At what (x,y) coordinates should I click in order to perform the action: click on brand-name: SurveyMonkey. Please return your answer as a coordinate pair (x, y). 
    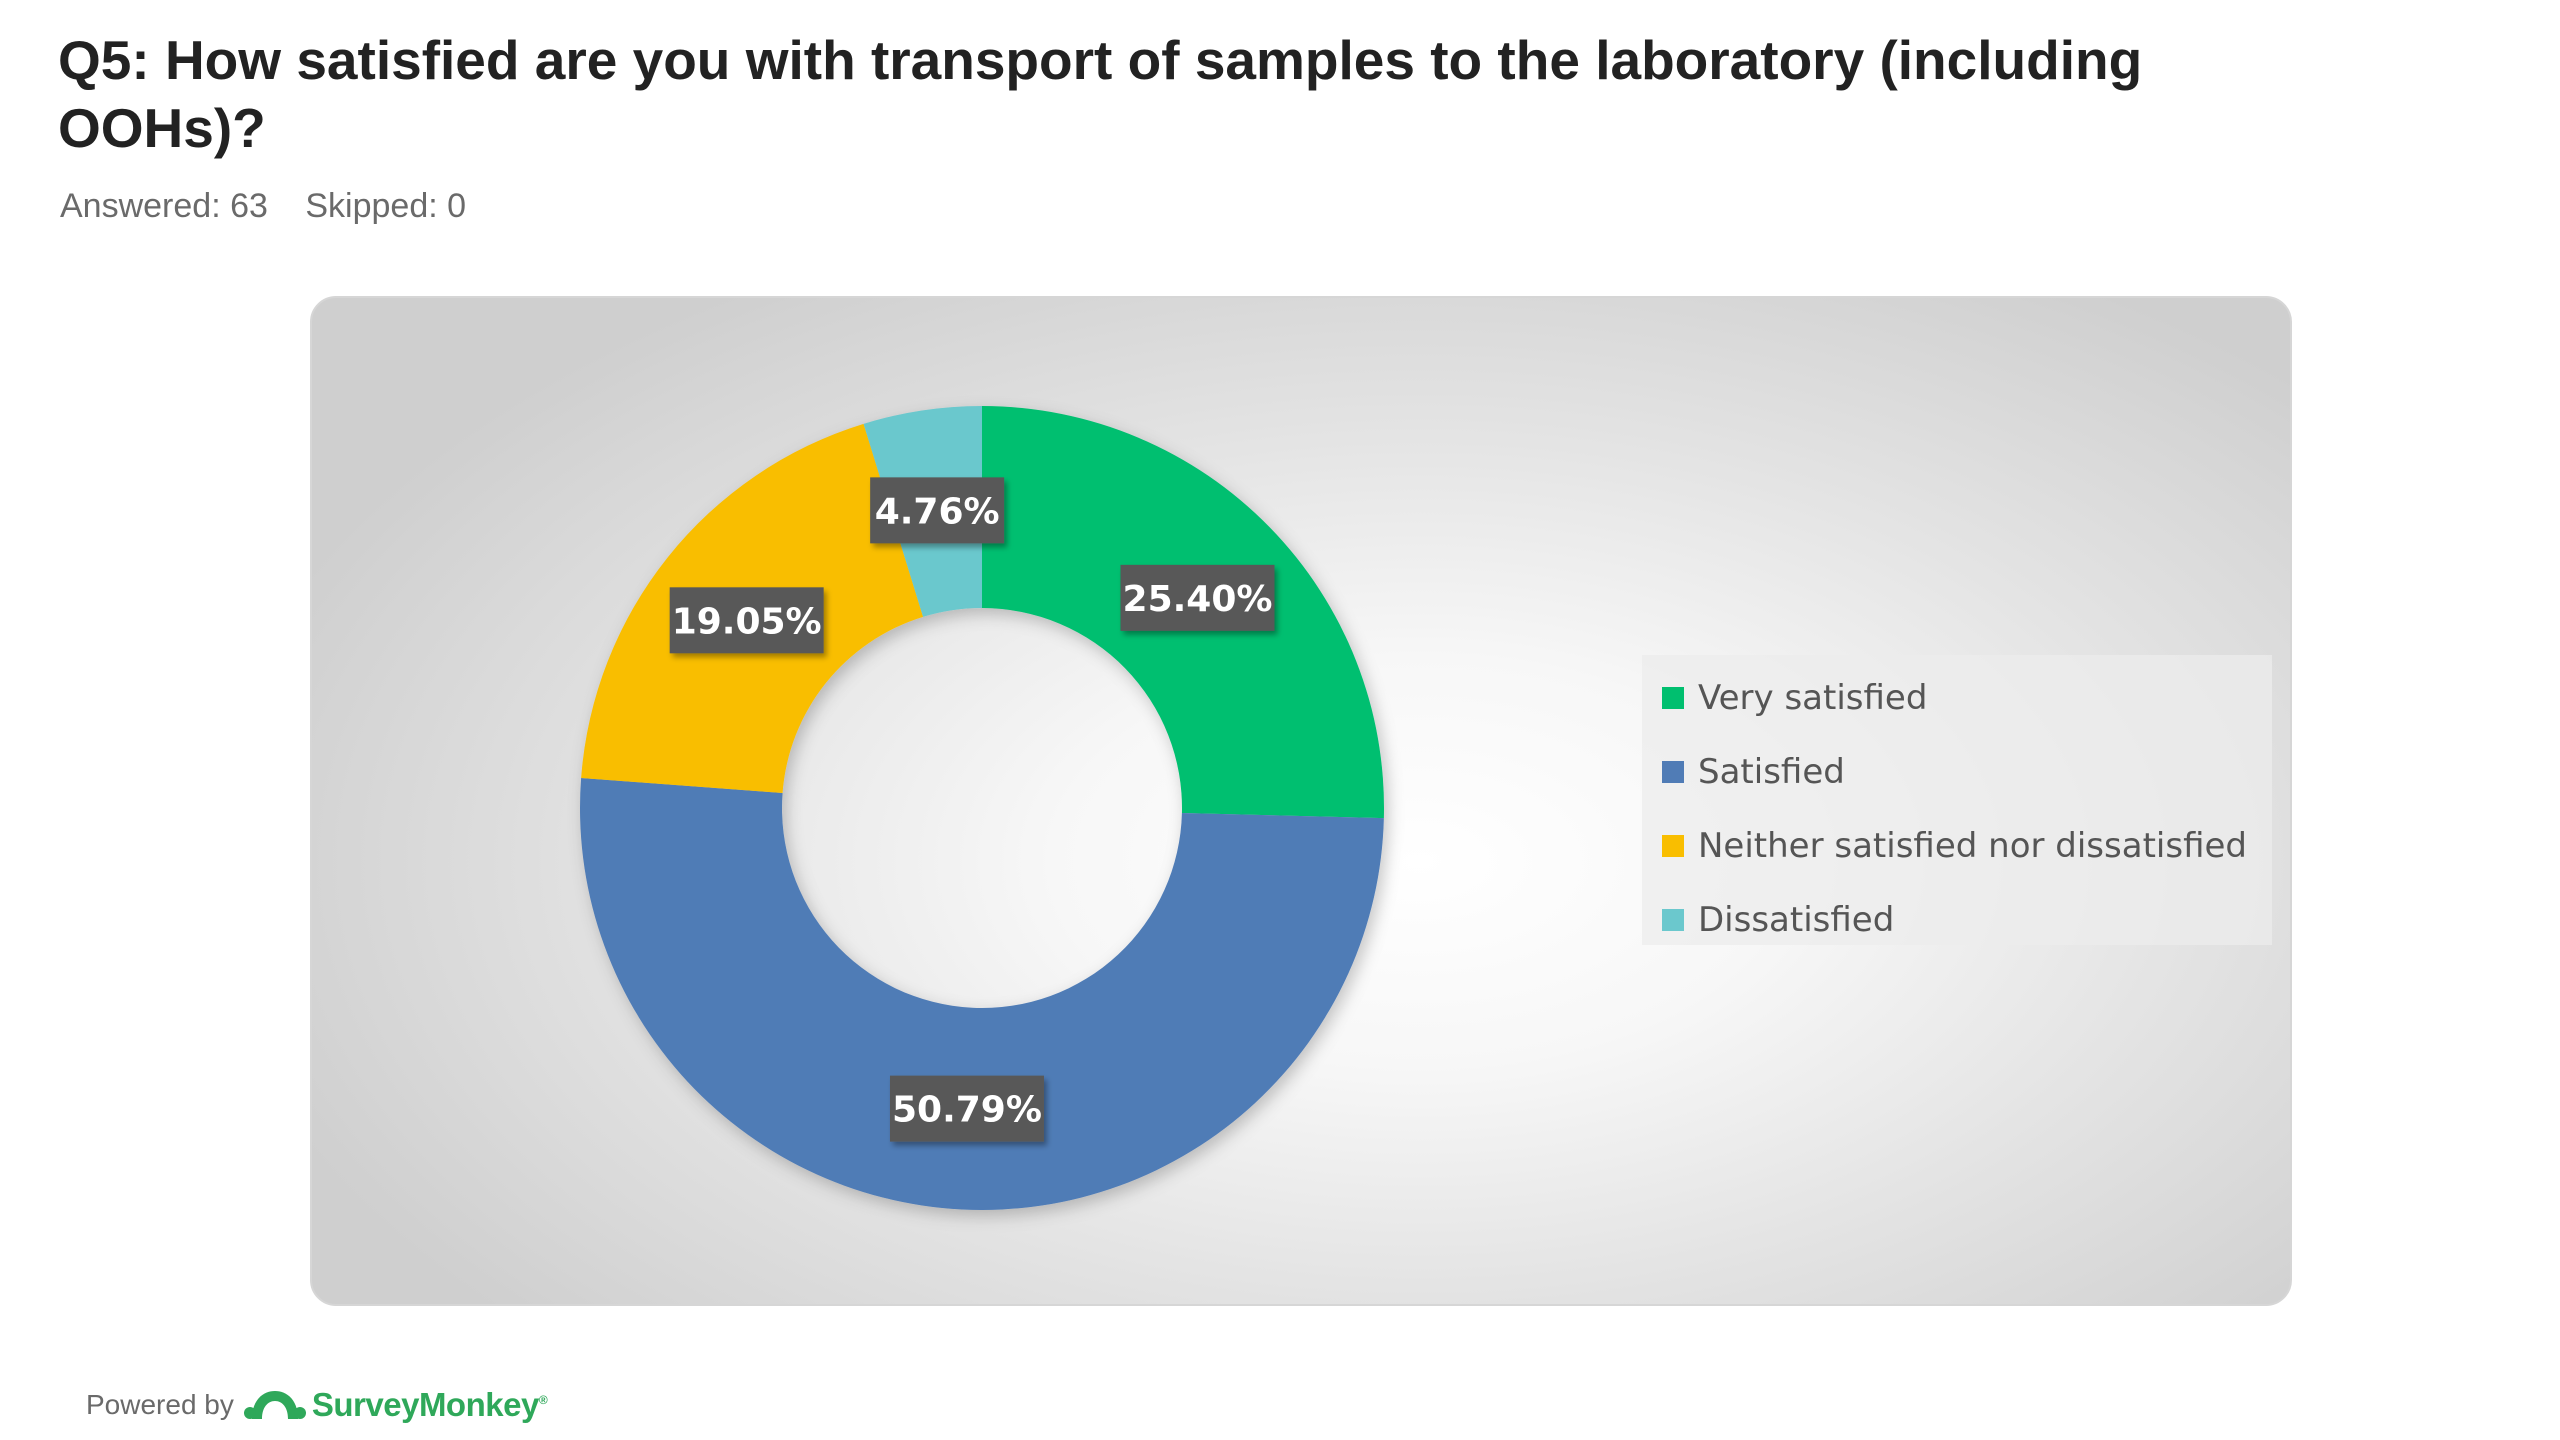
    Looking at the image, I should click on (425, 1404).